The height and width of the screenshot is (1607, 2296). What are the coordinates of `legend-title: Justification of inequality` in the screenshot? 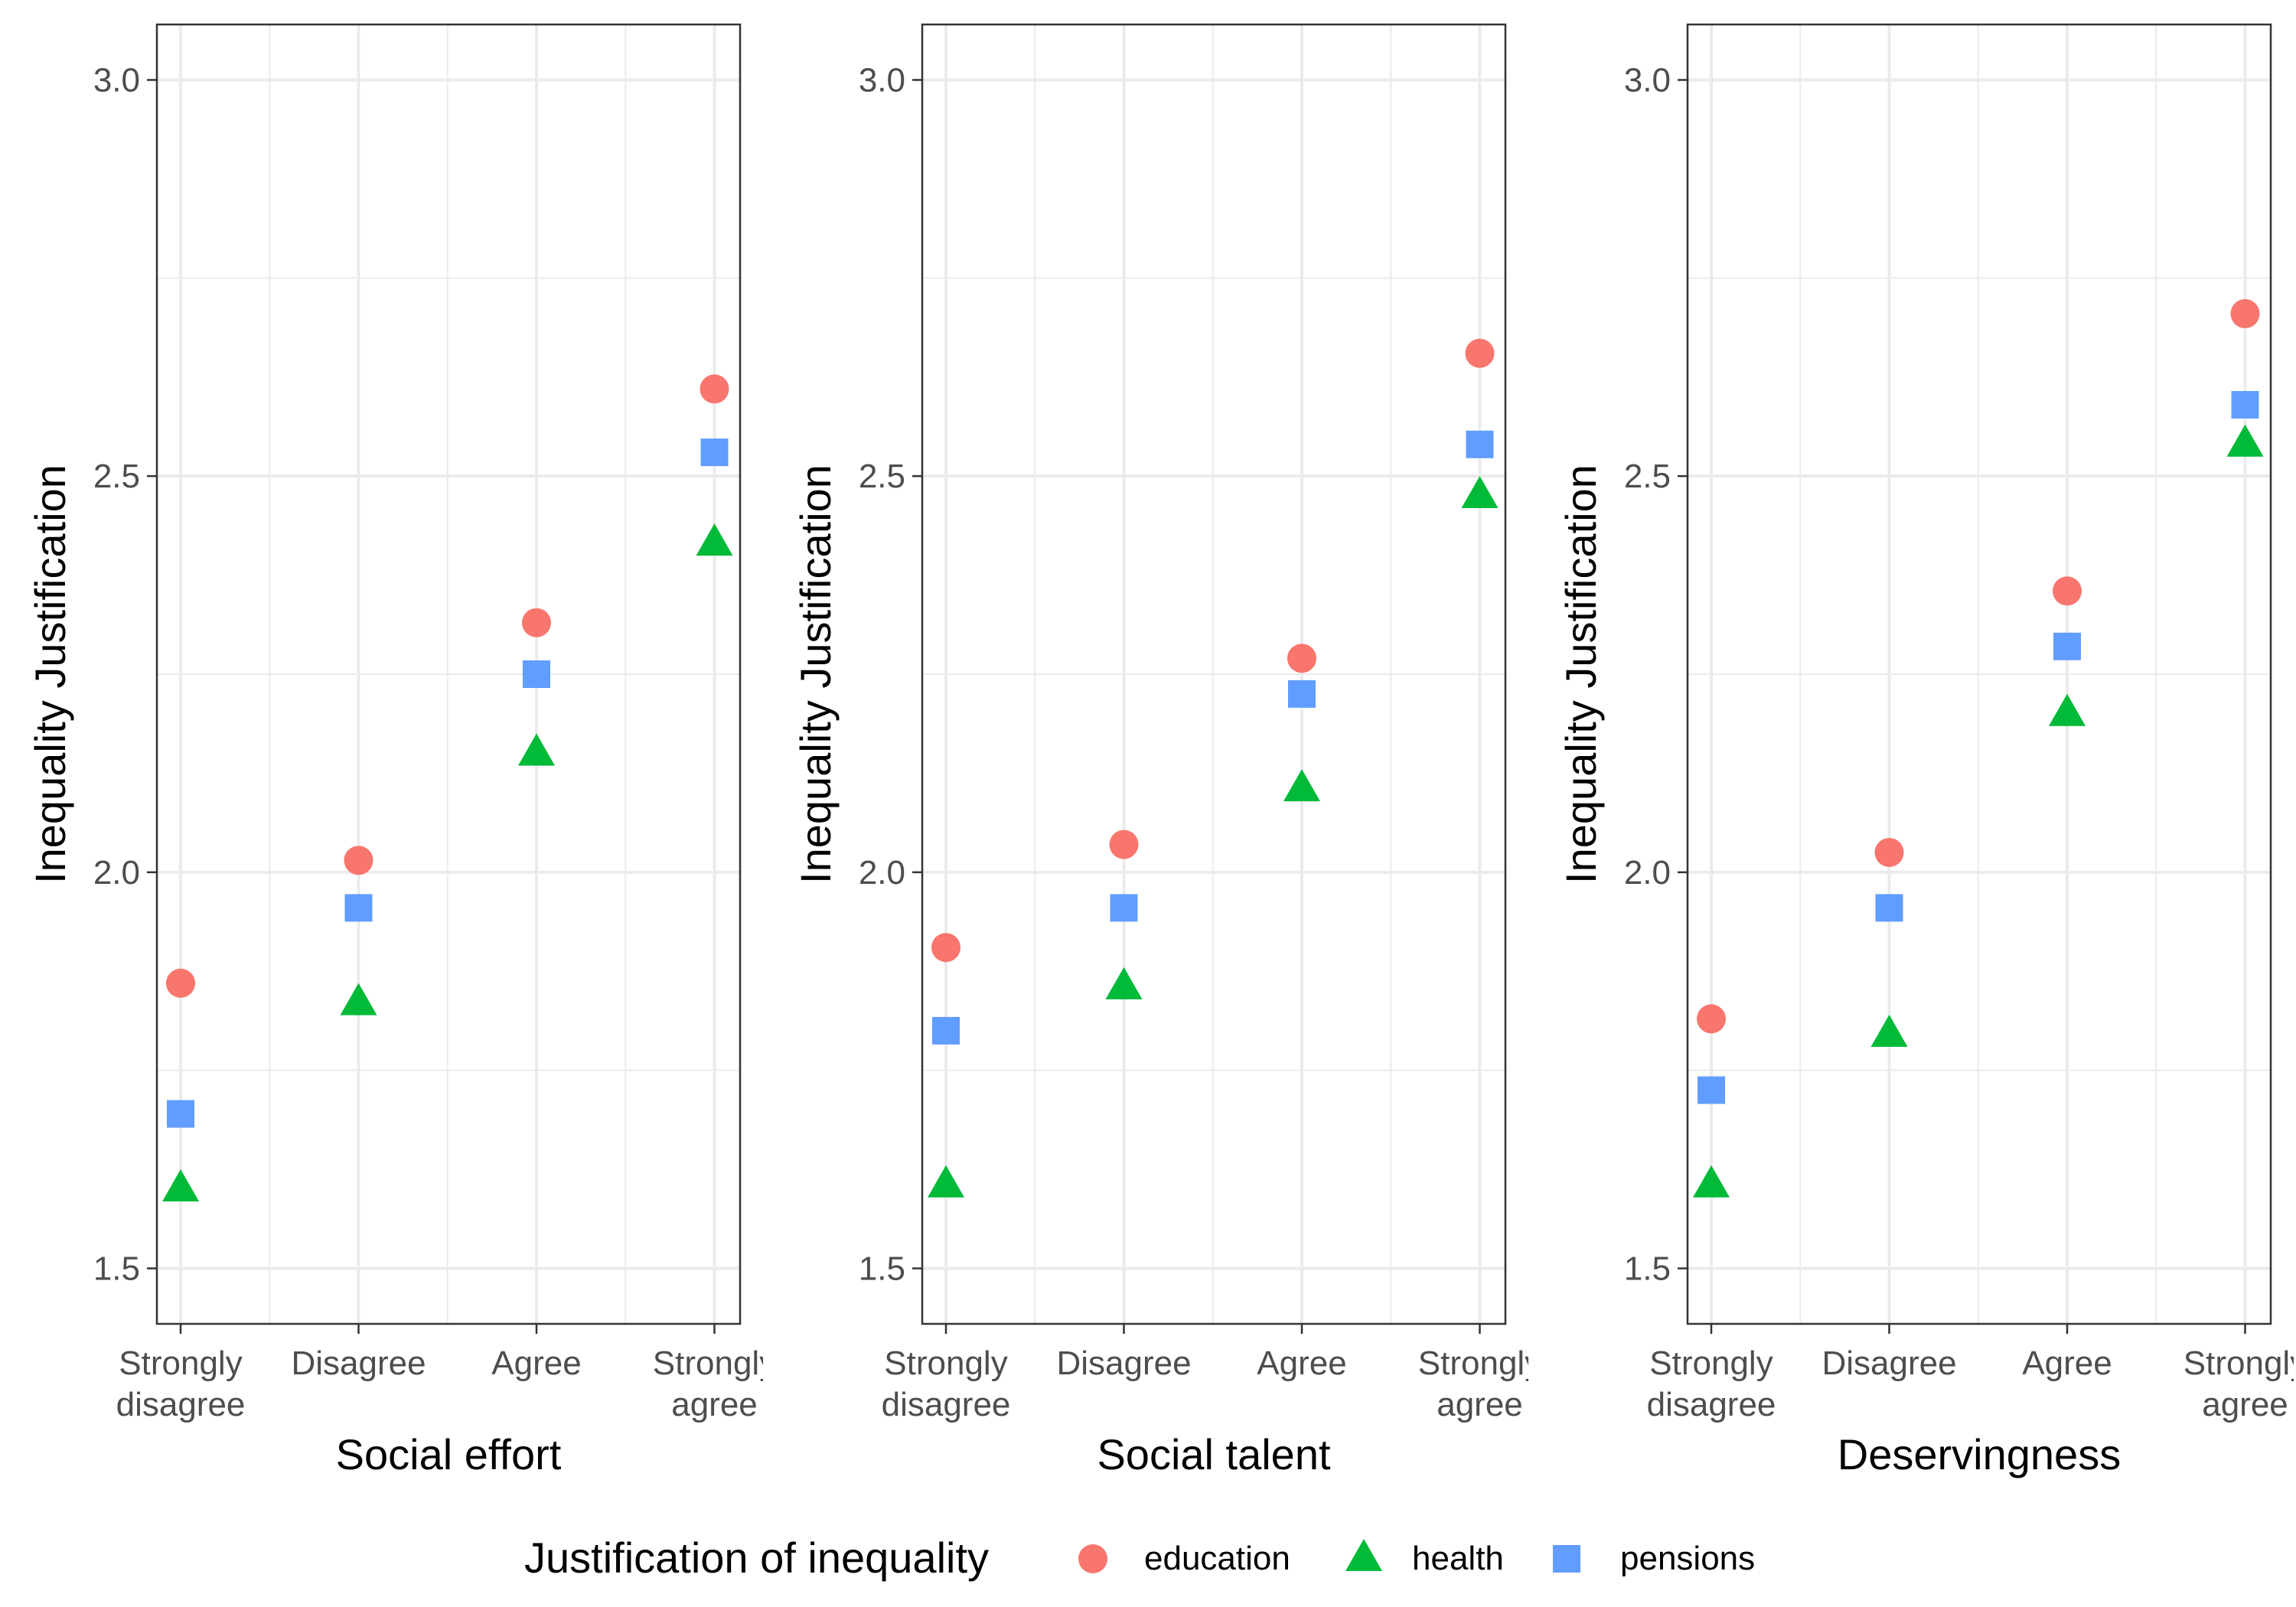 It's located at (756, 1558).